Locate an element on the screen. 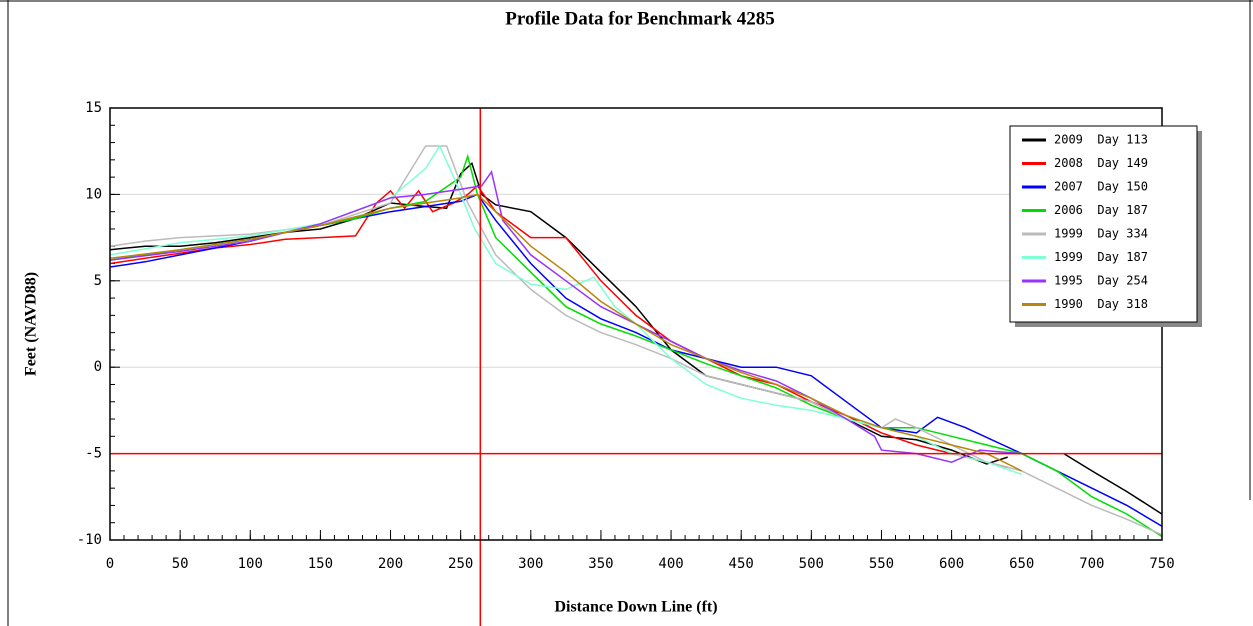  x-tick-label: 500 is located at coordinates (811, 564).